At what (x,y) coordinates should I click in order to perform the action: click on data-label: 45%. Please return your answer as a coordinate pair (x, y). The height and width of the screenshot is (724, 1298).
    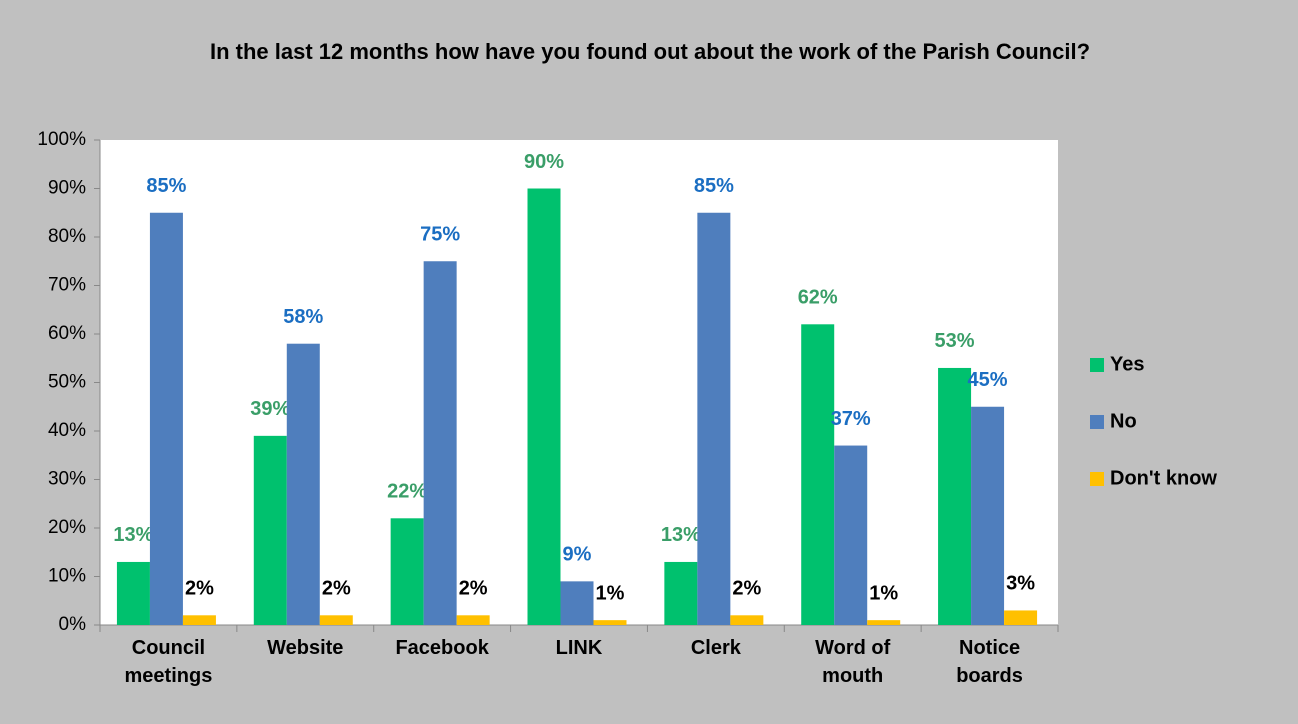
    Looking at the image, I should click on (988, 380).